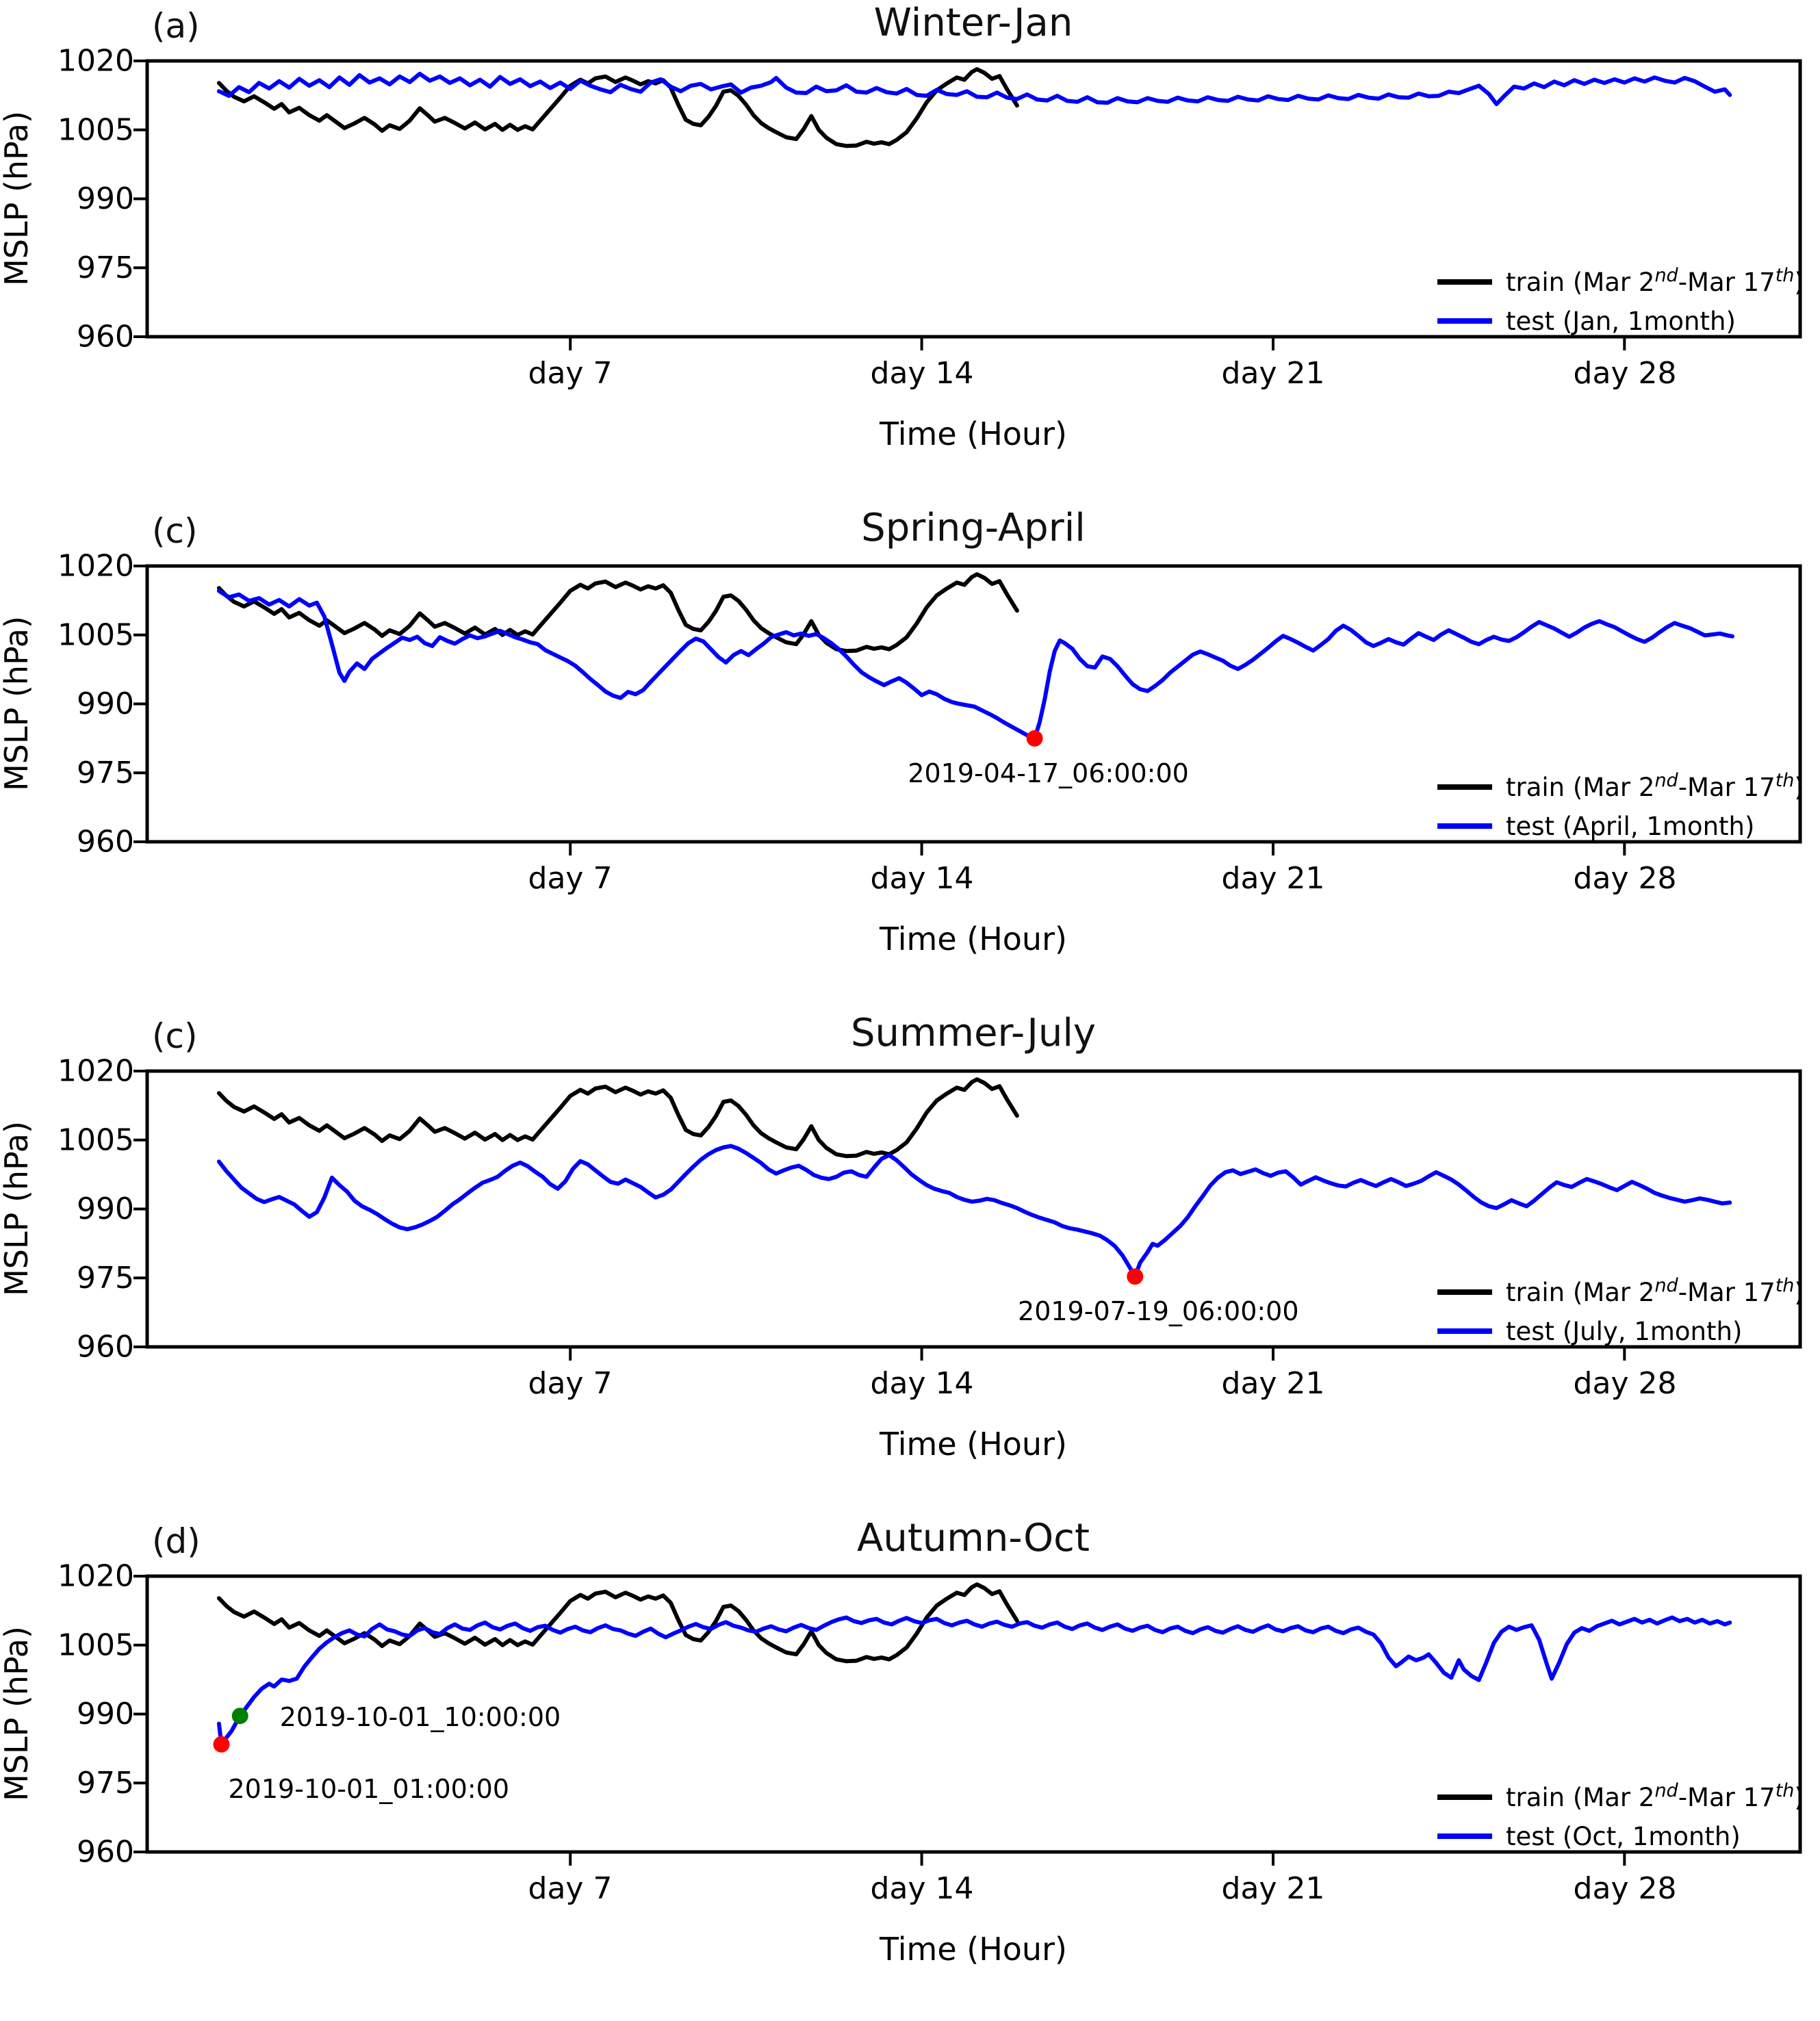 This screenshot has height=2021, width=1820. I want to click on annotation-label: 2019-07-19_06:00:00, so click(1158, 1311).